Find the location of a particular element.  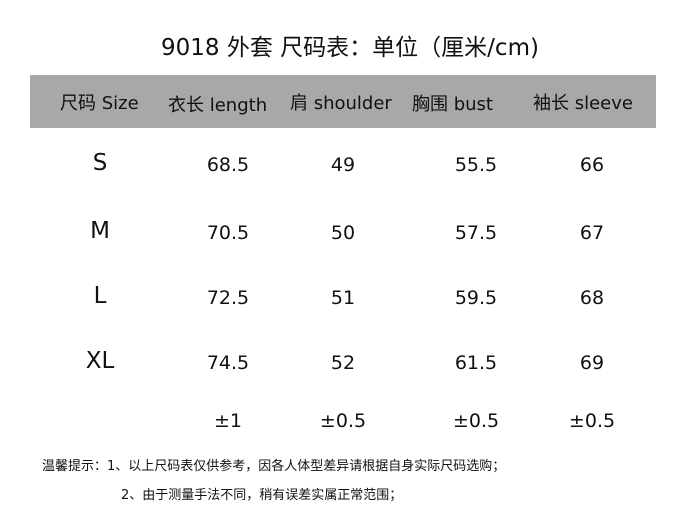

cell-shoulder: 49 is located at coordinates (343, 165).